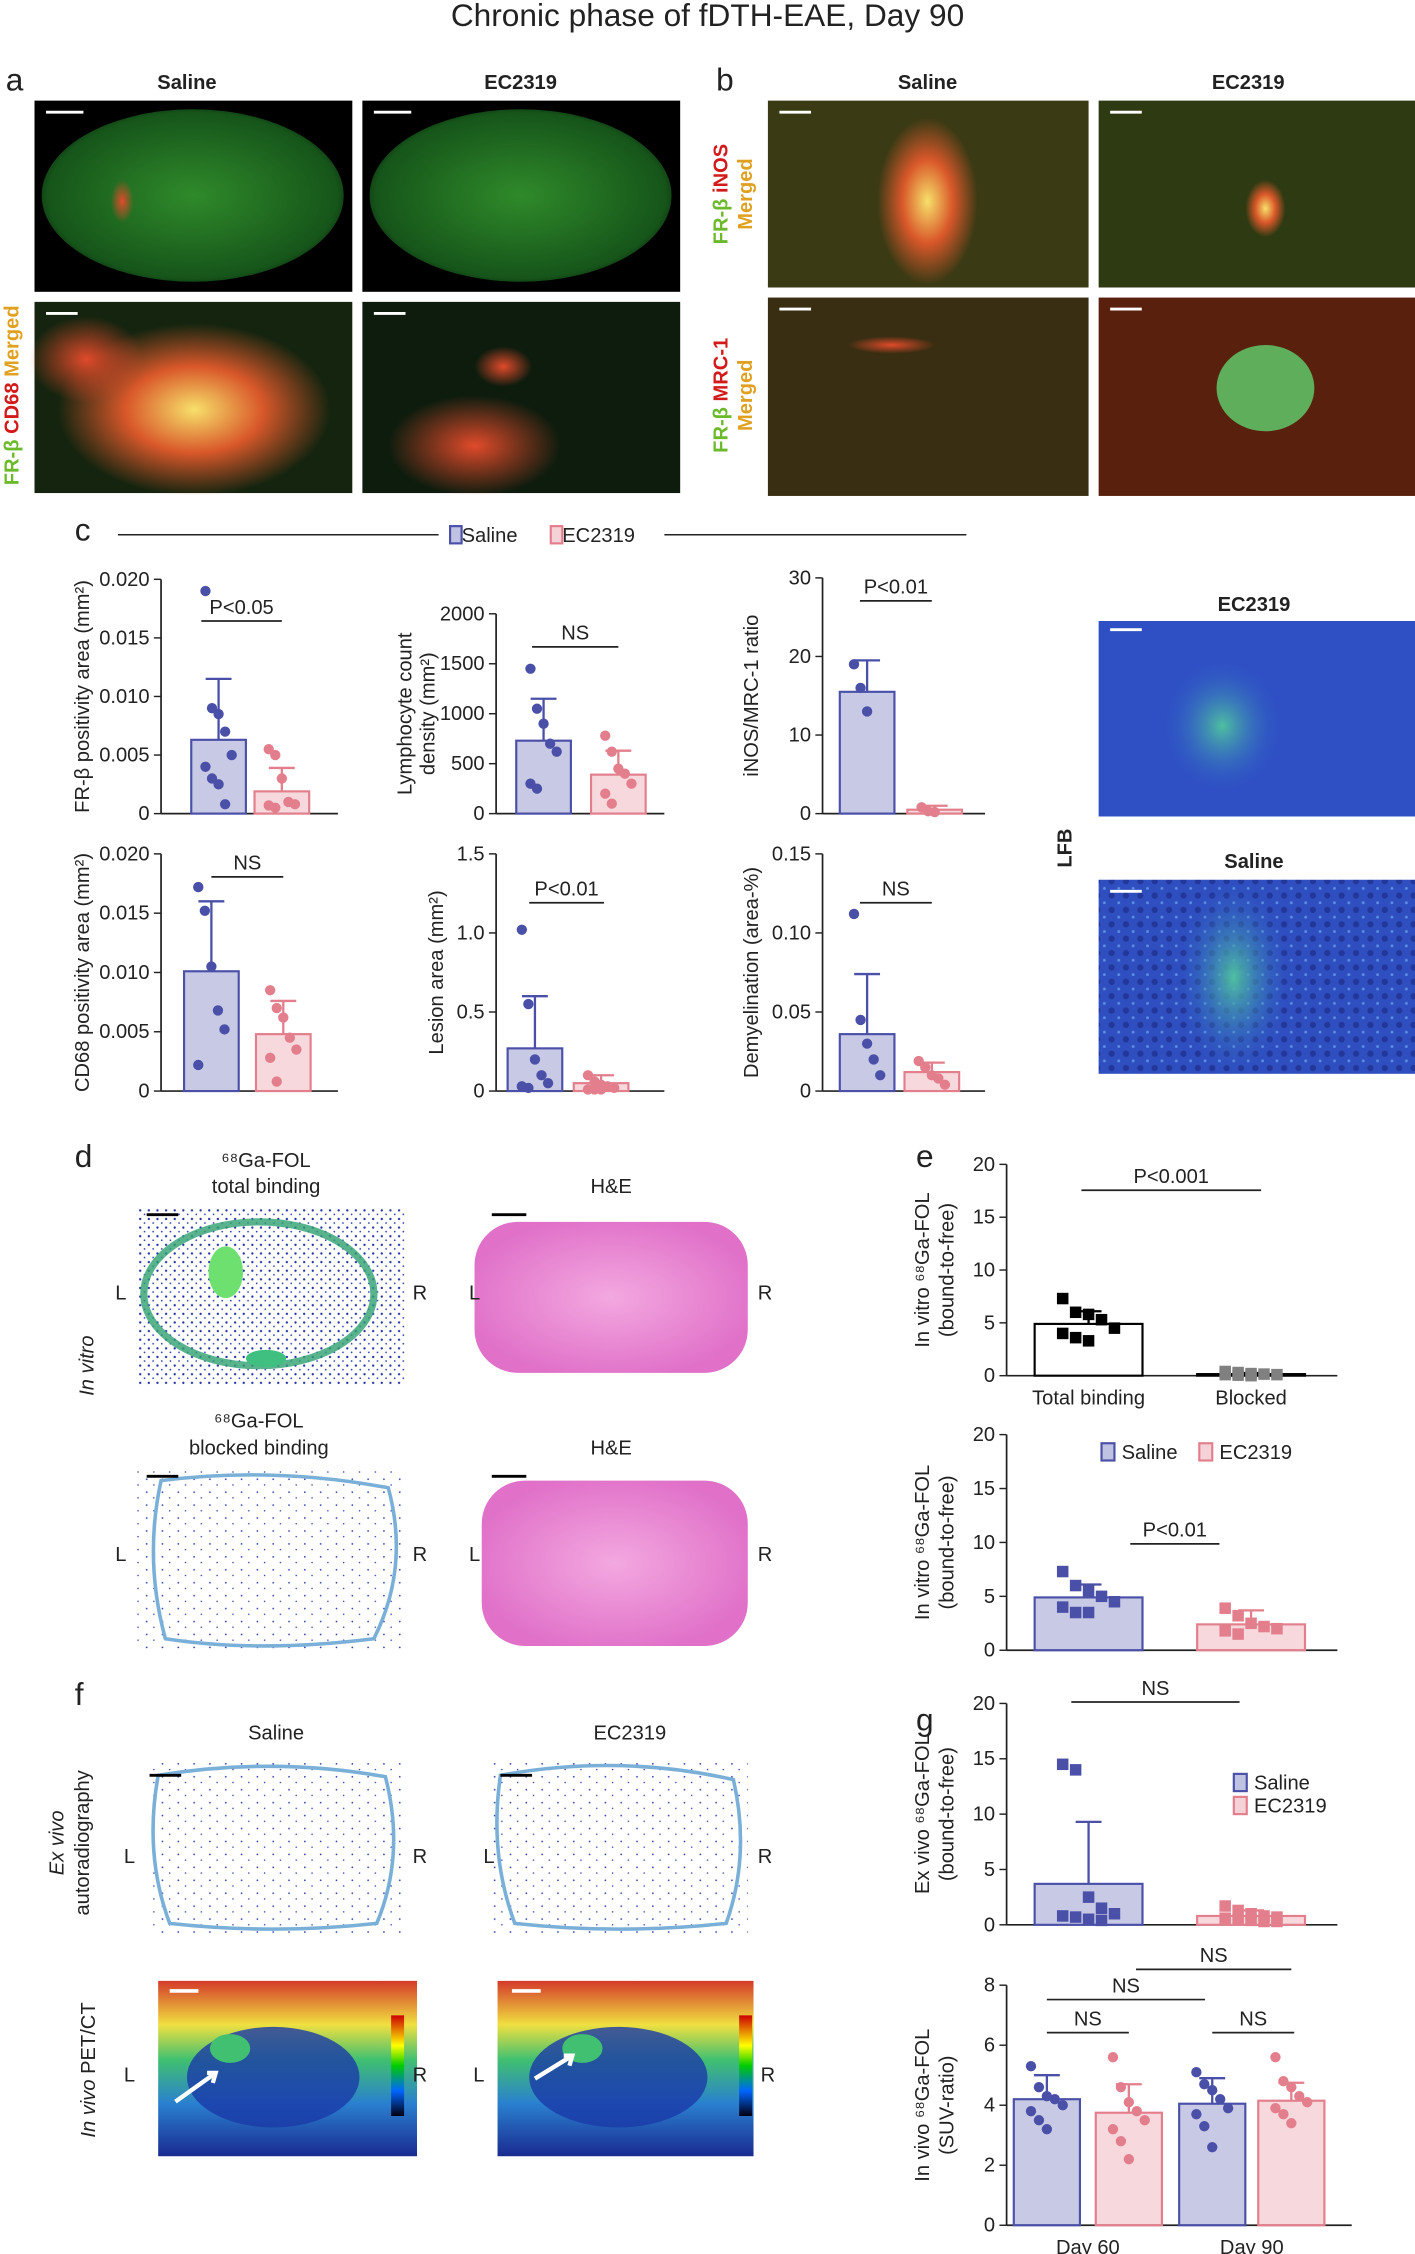  What do you see at coordinates (1251, 1398) in the screenshot?
I see `x-tick-label: Blocked` at bounding box center [1251, 1398].